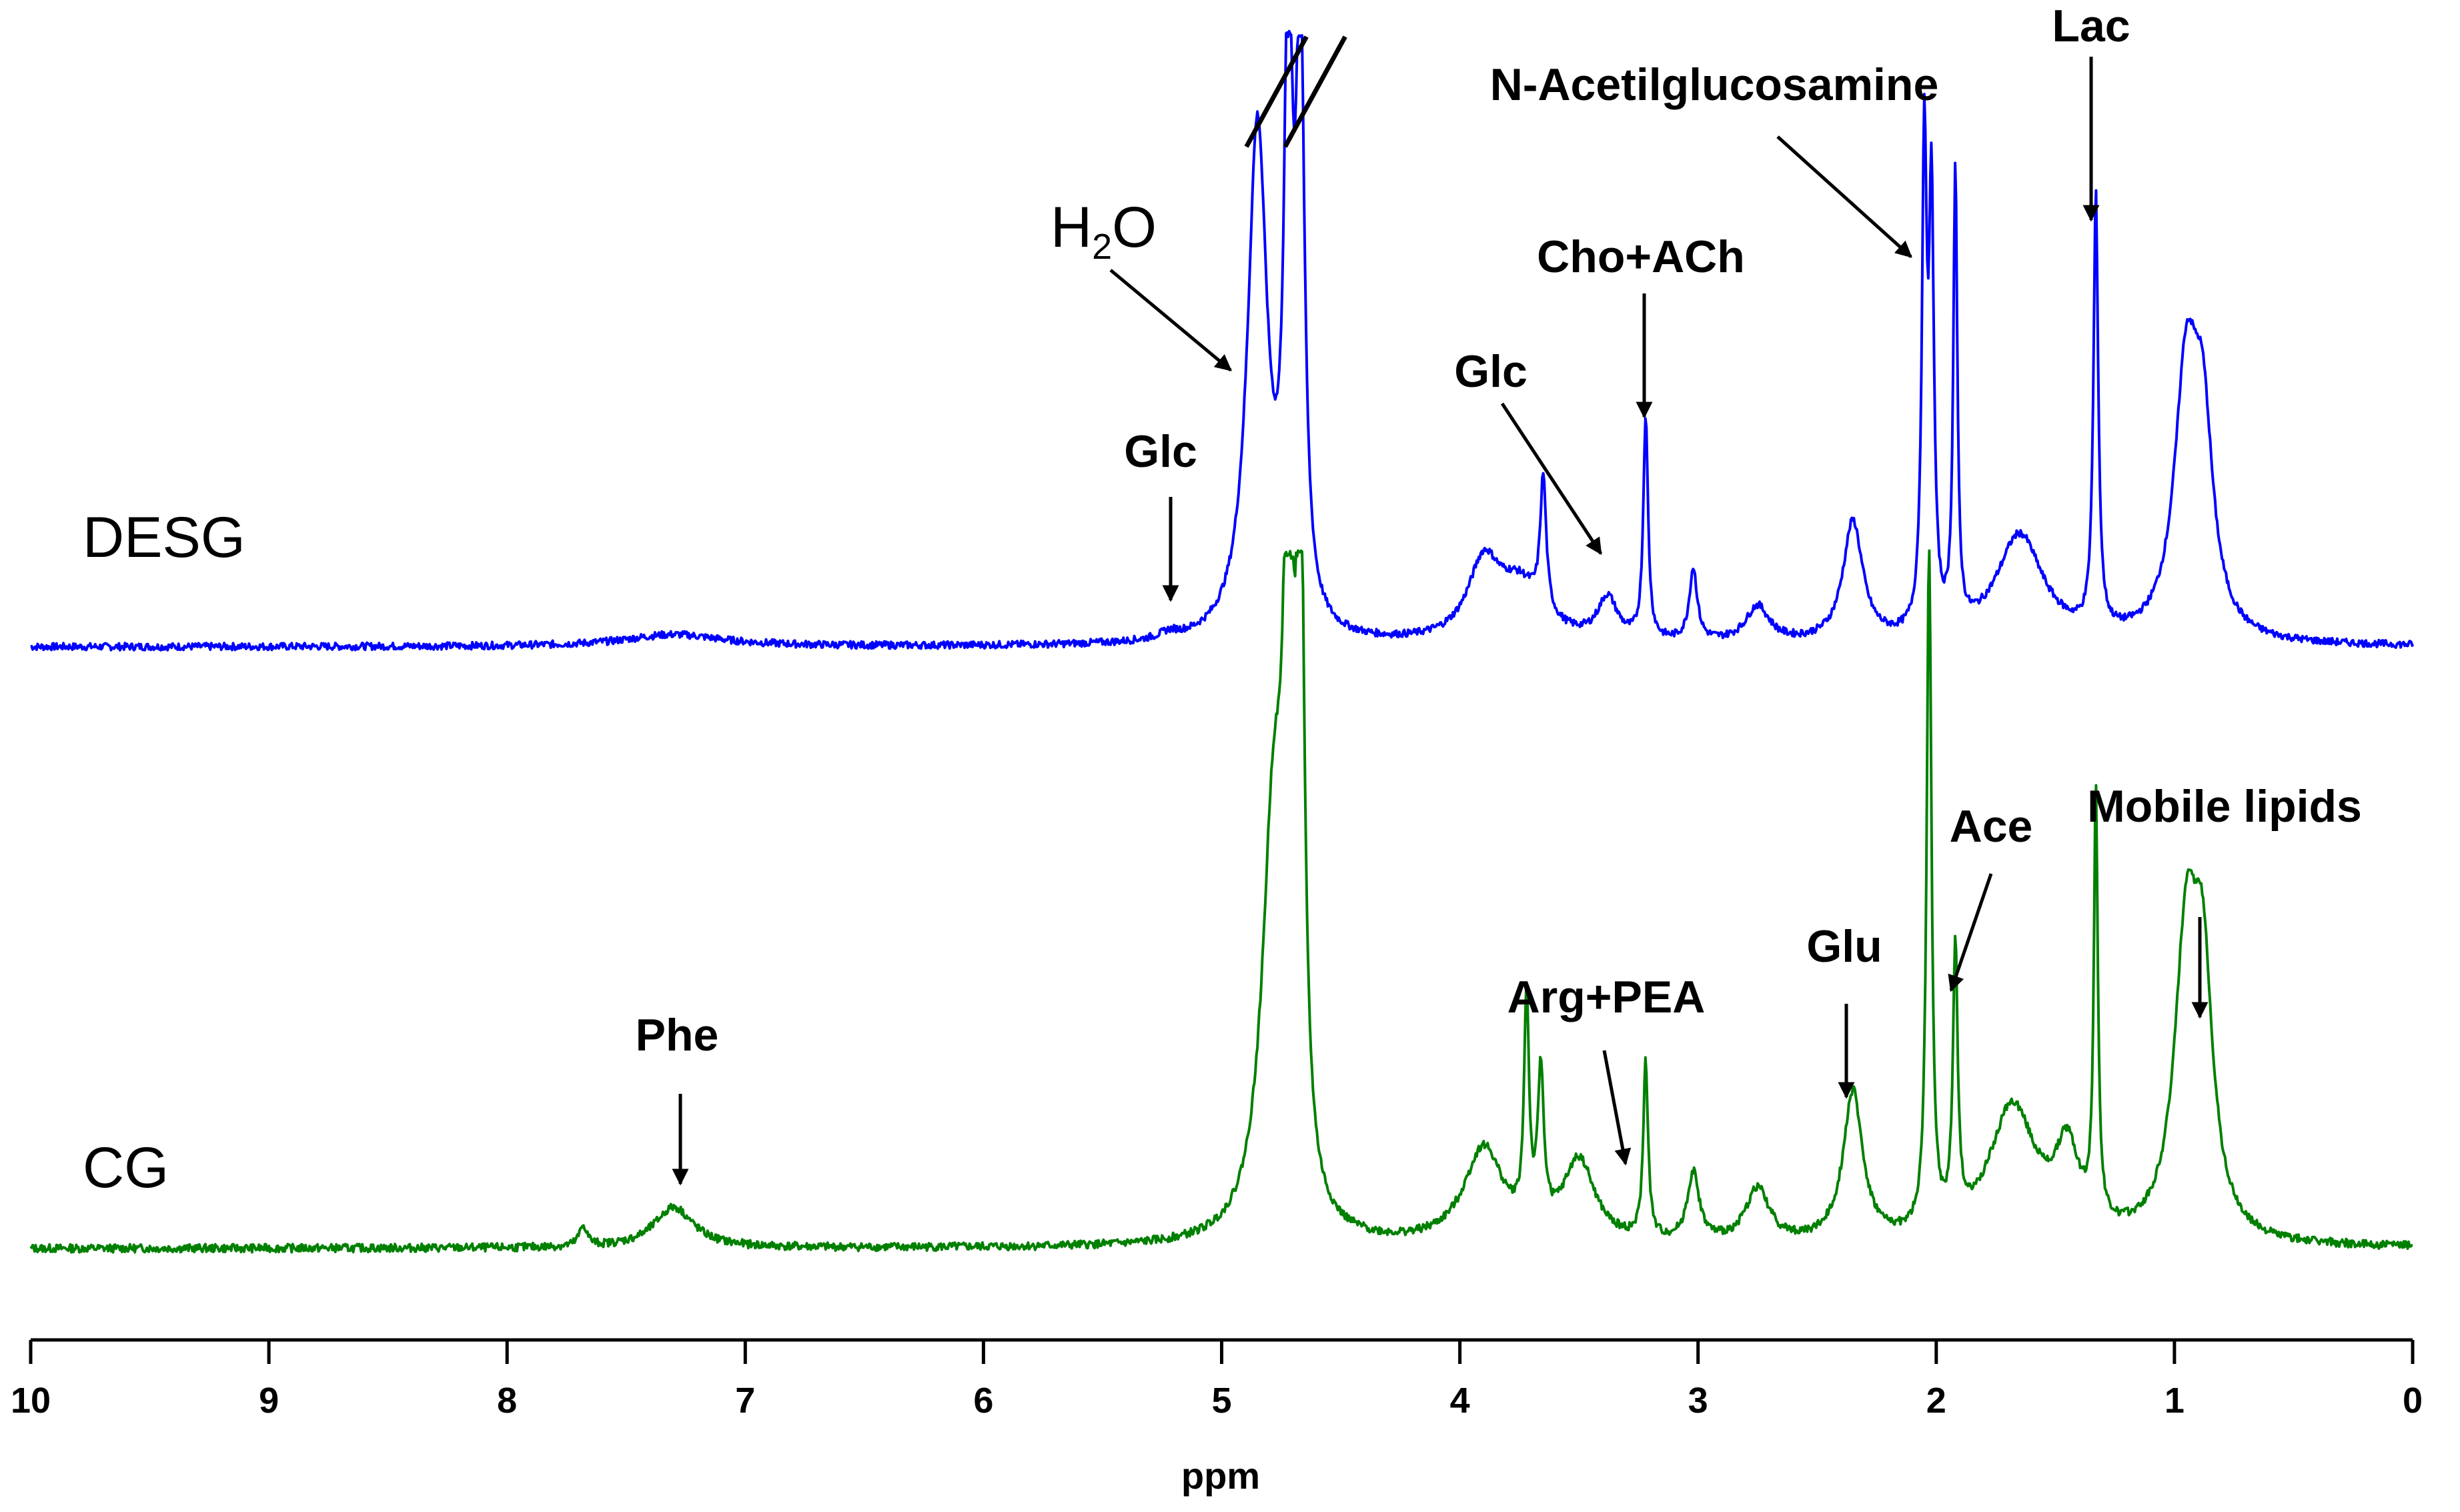 This screenshot has width=2460, height=1512. Describe the element at coordinates (2413, 1401) in the screenshot. I see `x-tick-label: 0` at that location.